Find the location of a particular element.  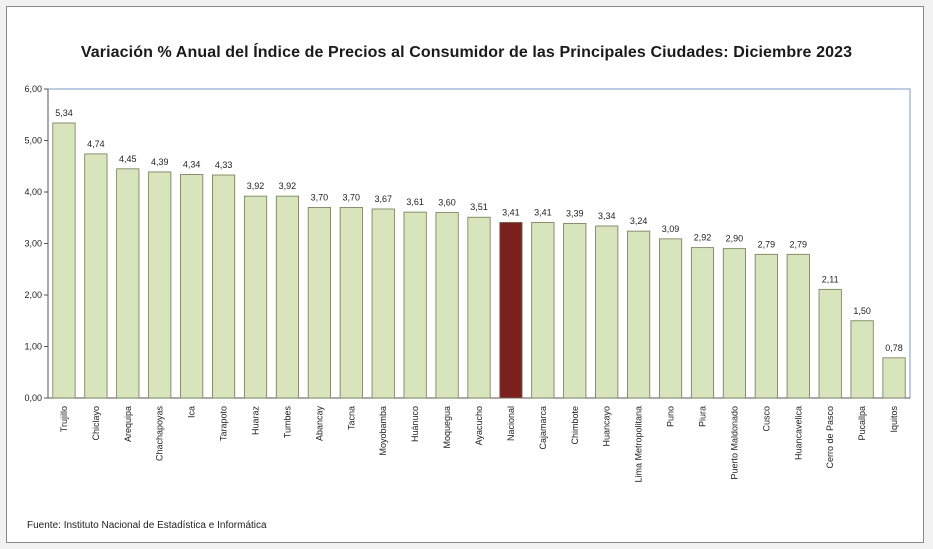

x-tick-label: Huaraz is located at coordinates (256, 421).